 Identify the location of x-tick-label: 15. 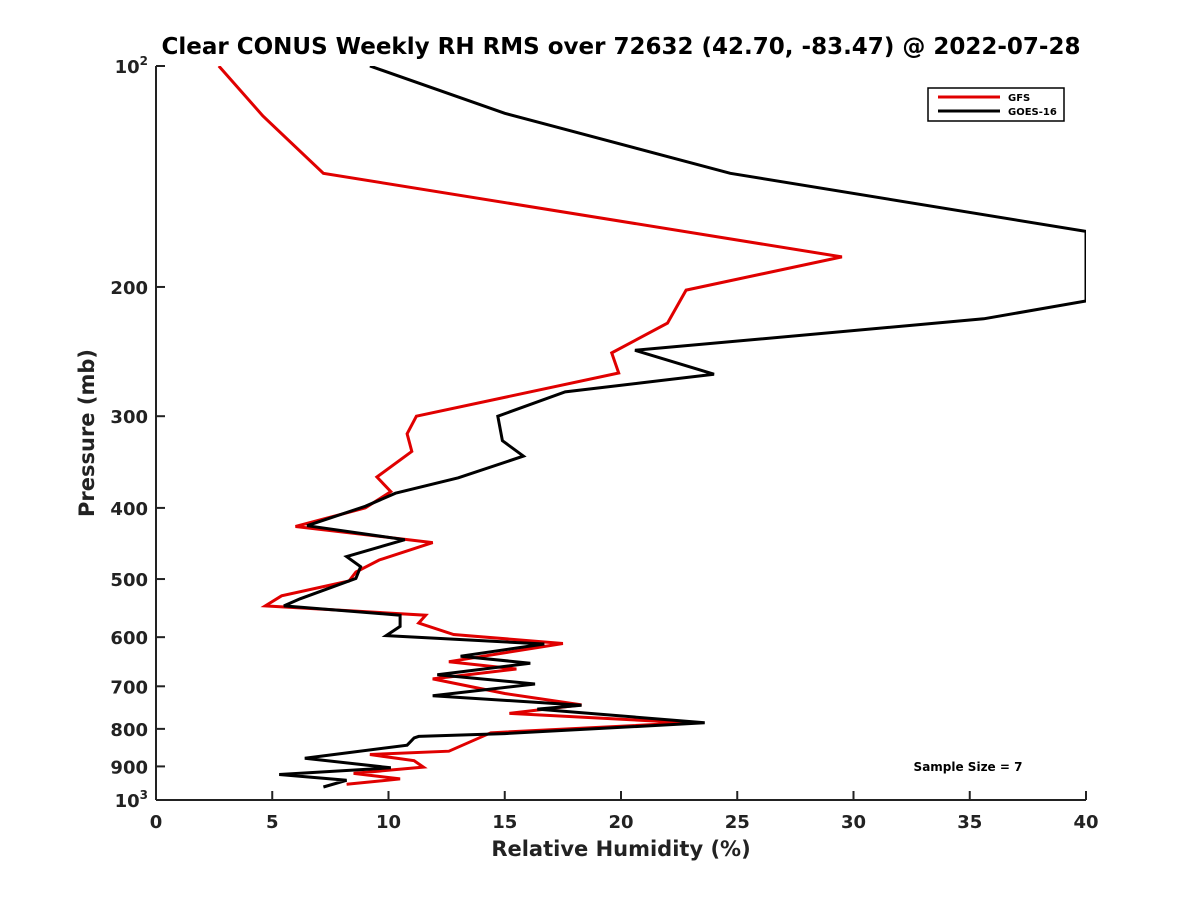
(504, 822).